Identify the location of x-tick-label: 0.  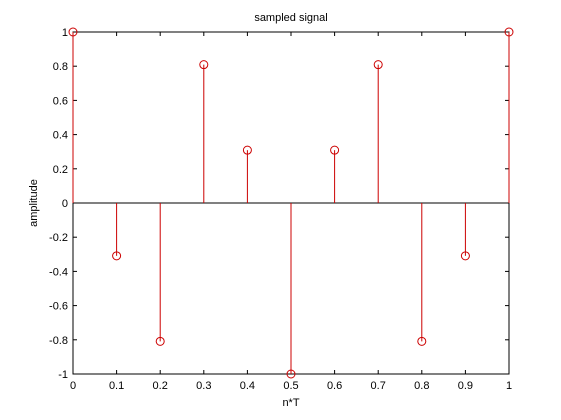
(73, 386).